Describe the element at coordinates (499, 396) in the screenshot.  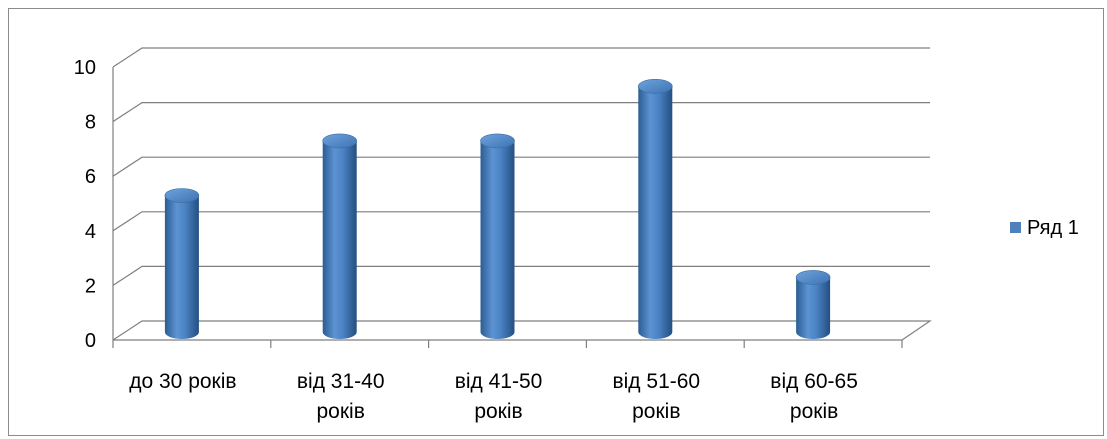
I see `x-tick-label: від 41-50 років` at that location.